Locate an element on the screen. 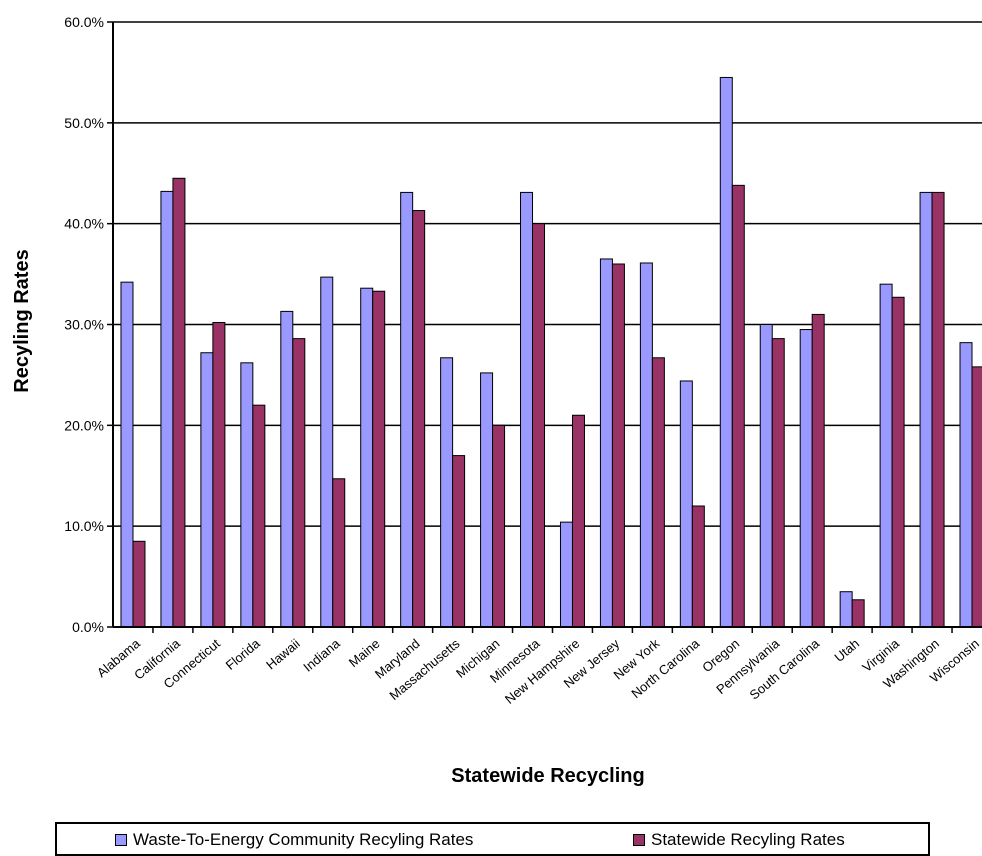 The width and height of the screenshot is (982, 856). bar-wte-new-york is located at coordinates (646, 445).